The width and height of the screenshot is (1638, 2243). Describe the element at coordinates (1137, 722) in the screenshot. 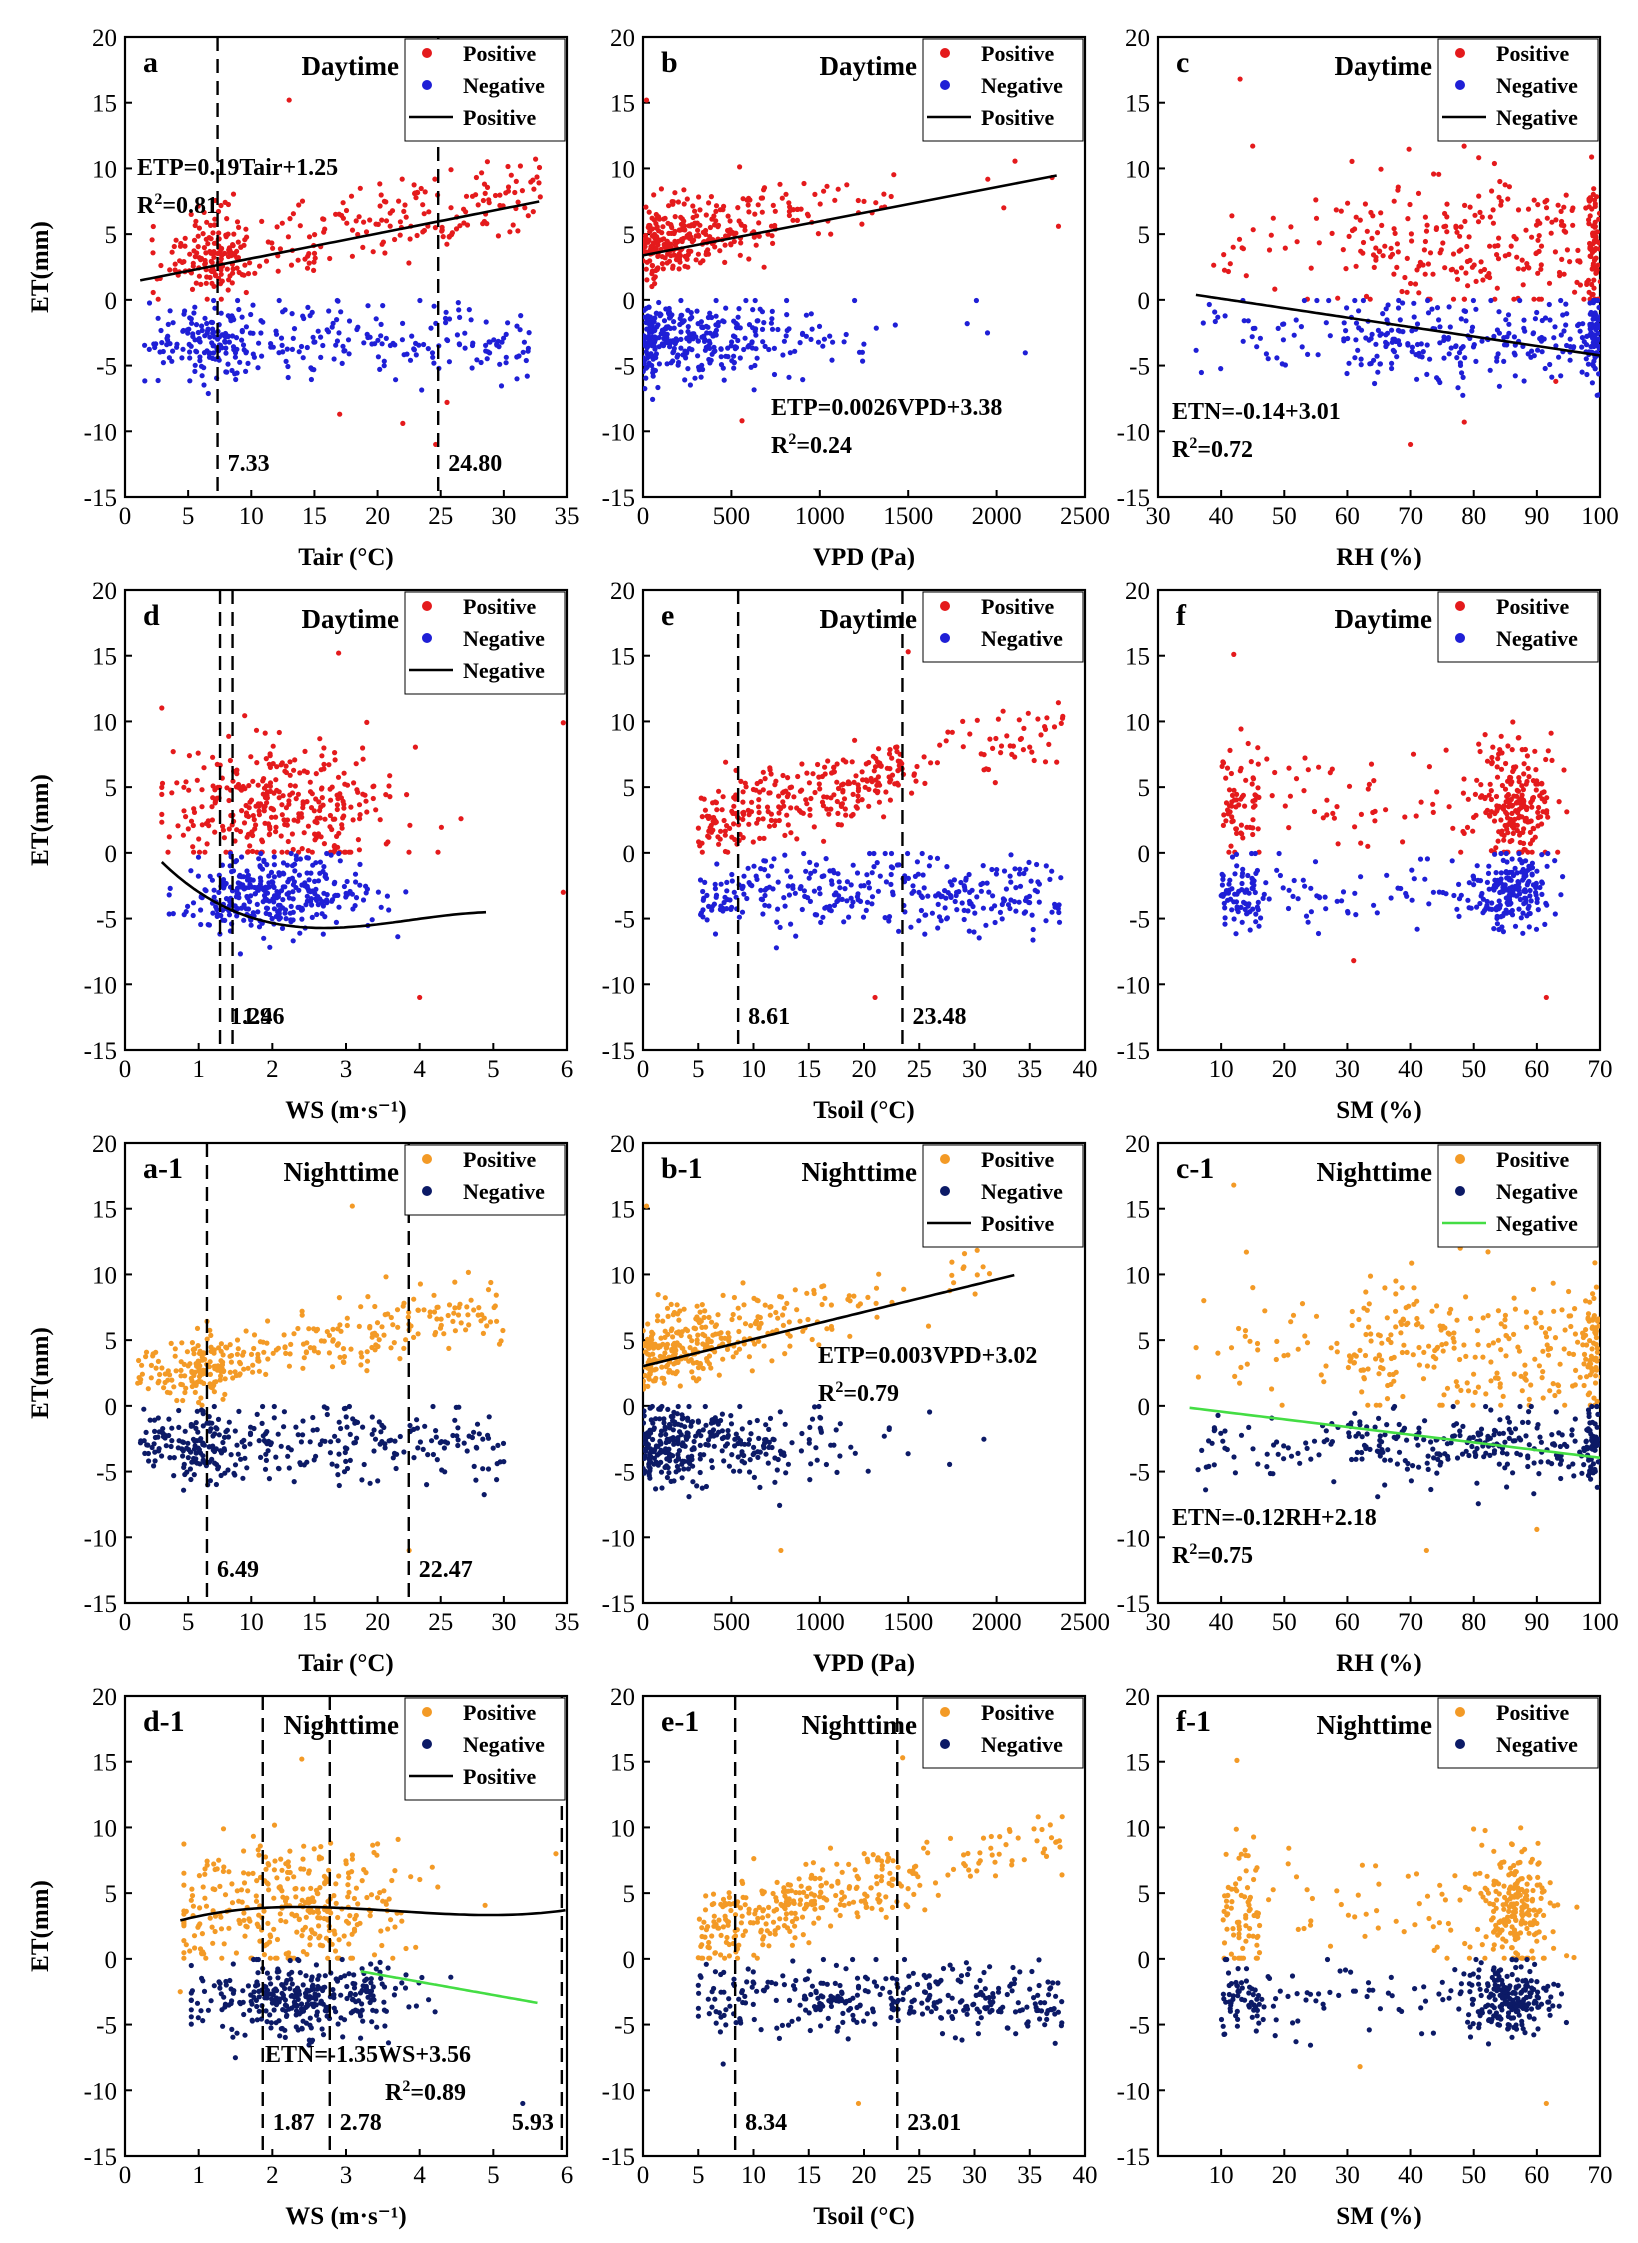

I see `y-tick-label: 10` at that location.